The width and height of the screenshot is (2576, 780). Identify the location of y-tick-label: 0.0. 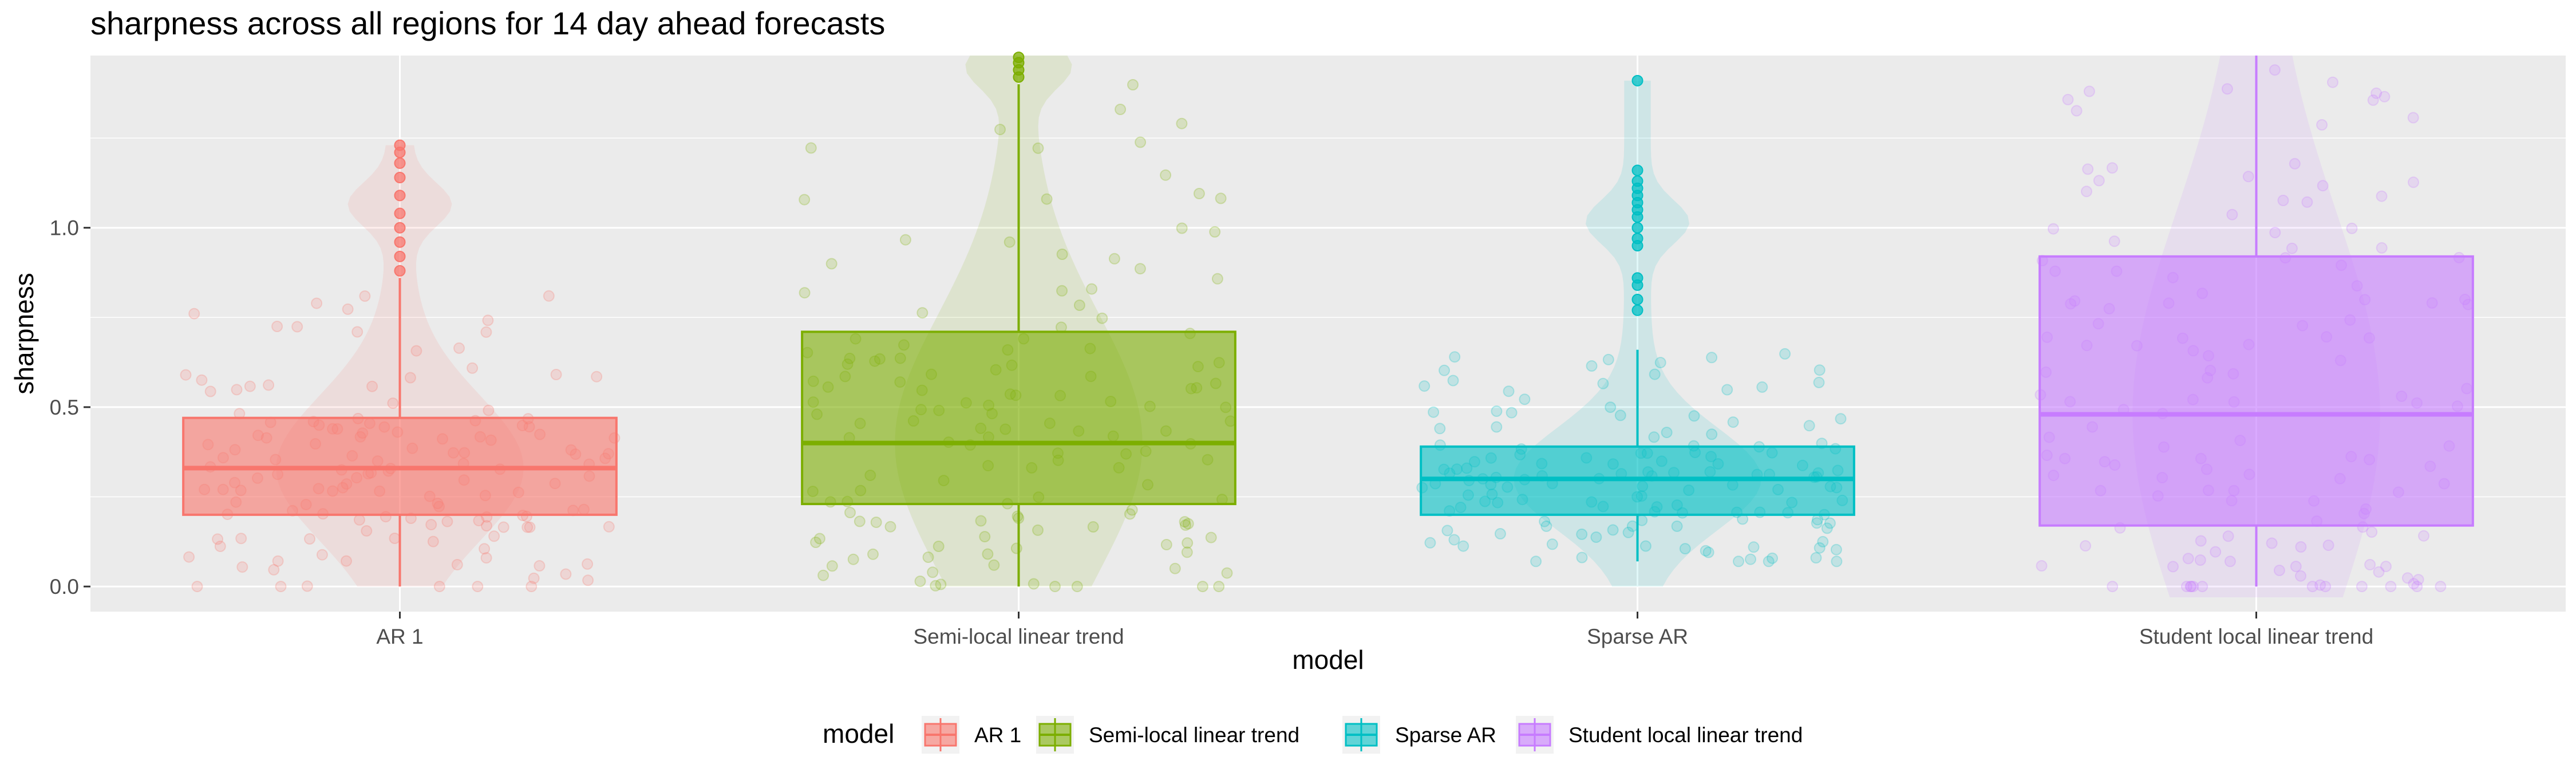
(64, 587).